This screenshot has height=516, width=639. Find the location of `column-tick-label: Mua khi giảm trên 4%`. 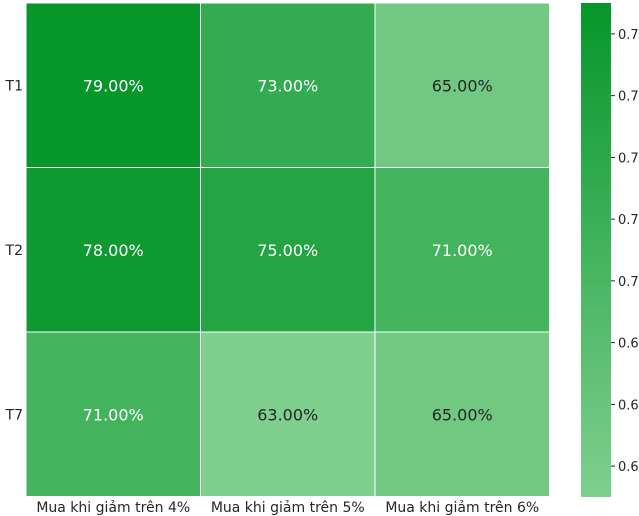

column-tick-label: Mua khi giảm trên 4% is located at coordinates (113, 508).